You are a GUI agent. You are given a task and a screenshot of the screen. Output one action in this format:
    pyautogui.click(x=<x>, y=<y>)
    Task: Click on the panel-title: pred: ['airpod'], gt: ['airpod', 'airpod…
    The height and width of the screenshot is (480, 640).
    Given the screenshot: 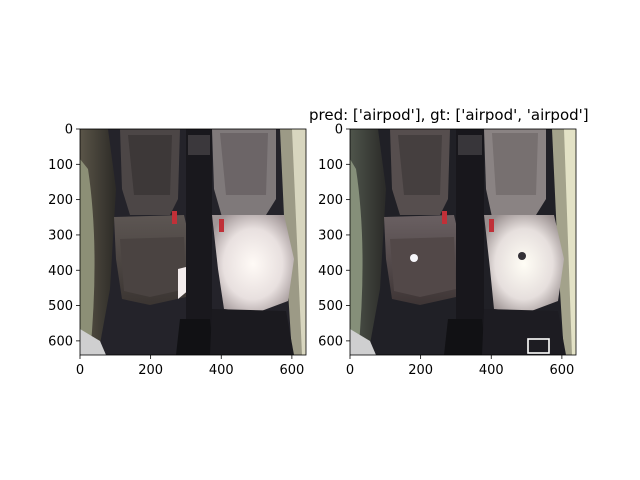 What is the action you would take?
    pyautogui.click(x=449, y=115)
    